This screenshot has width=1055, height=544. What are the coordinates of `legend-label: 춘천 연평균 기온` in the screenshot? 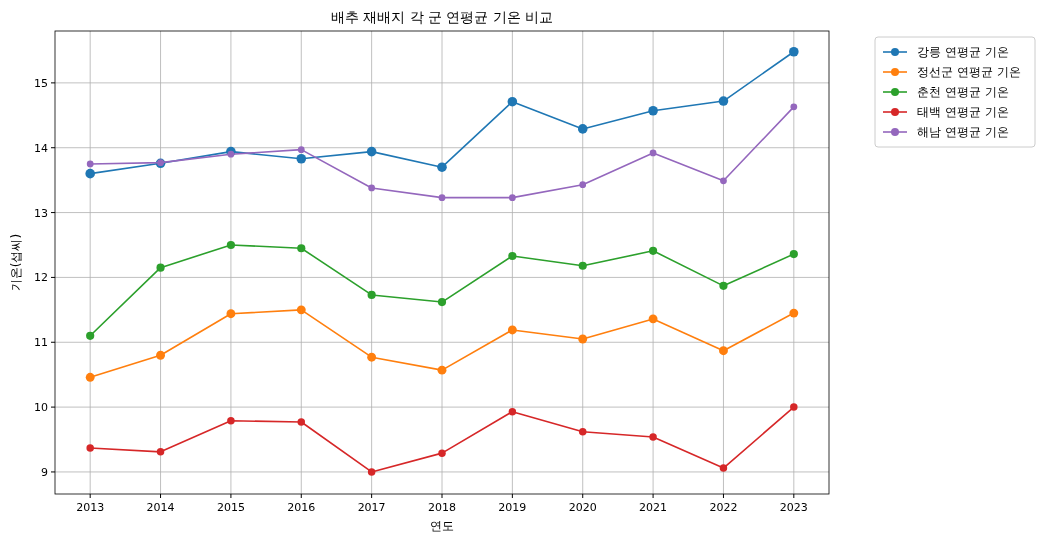 It's located at (963, 92).